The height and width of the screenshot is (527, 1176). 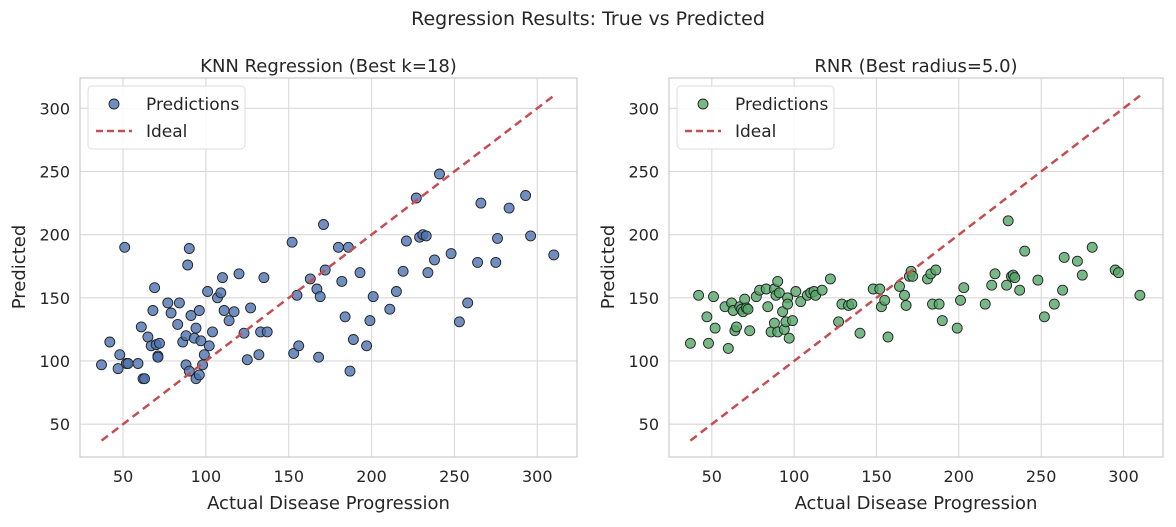 I want to click on x-tick-label: 150, so click(x=876, y=476).